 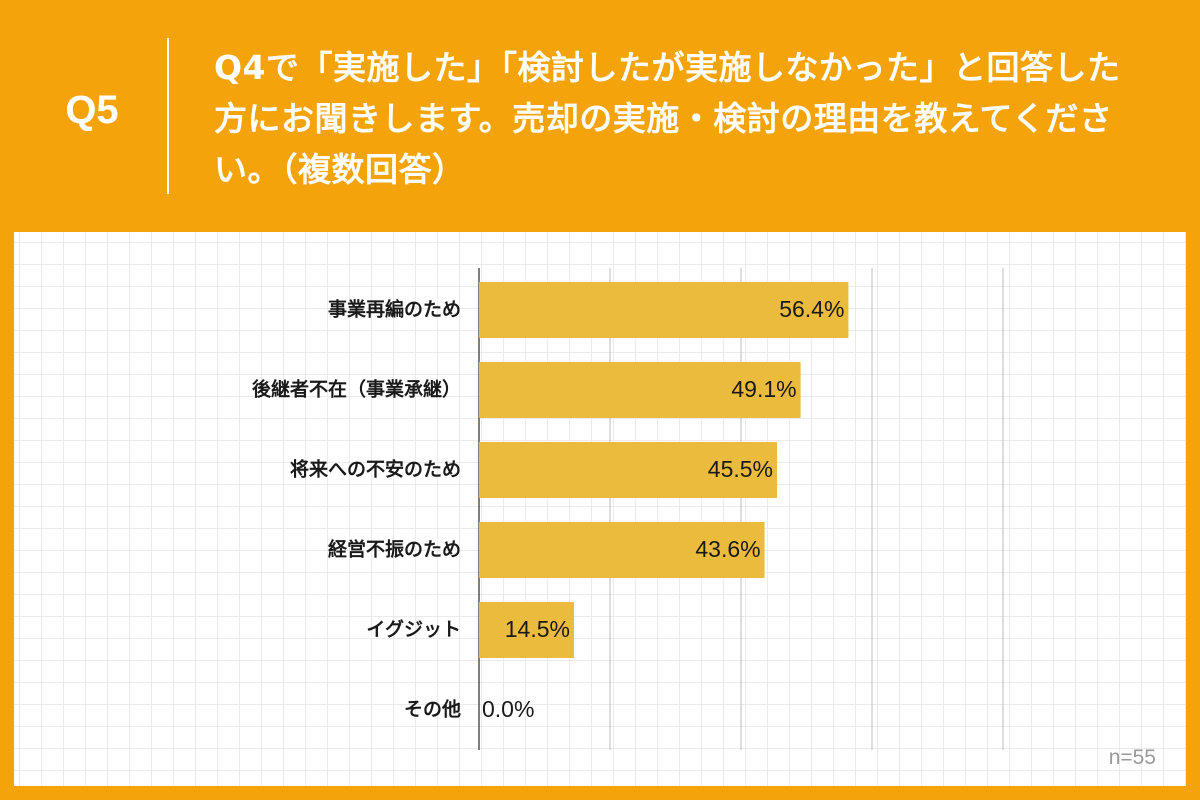 I want to click on category-label: 後継者不在（事業承継）, so click(x=356, y=389).